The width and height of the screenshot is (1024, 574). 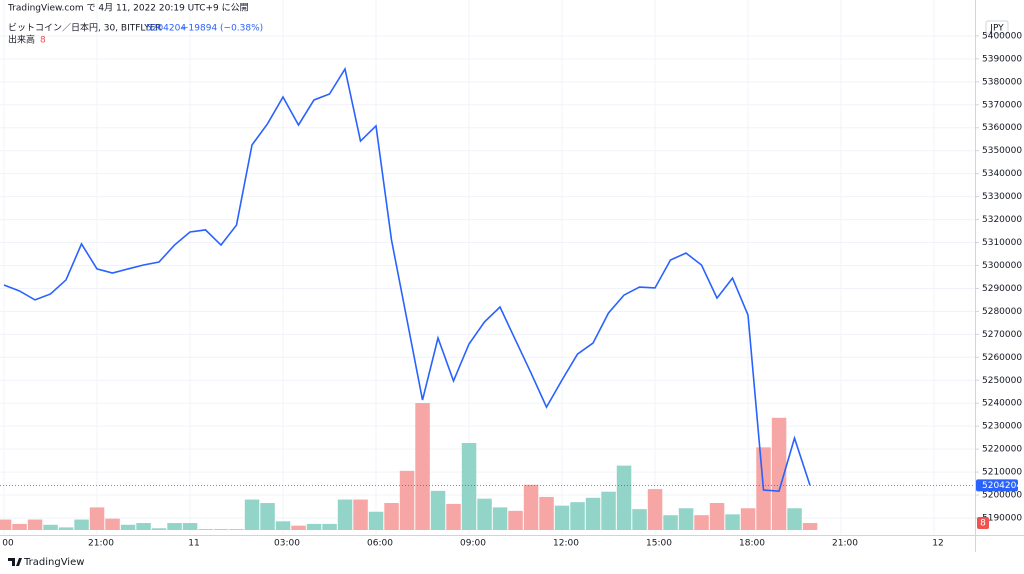 What do you see at coordinates (1002, 335) in the screenshot?
I see `y-tick-label: 5270000` at bounding box center [1002, 335].